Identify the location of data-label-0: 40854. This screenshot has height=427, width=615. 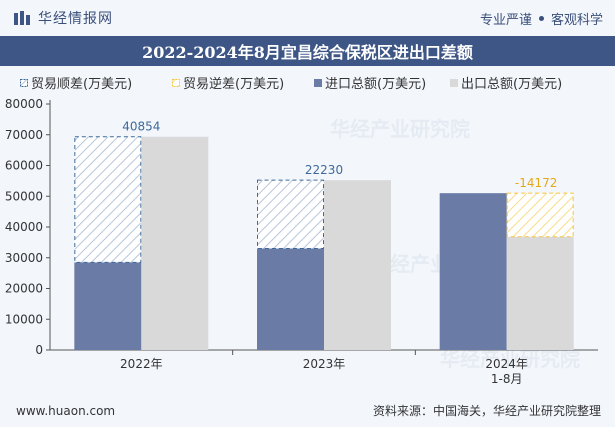
(141, 127).